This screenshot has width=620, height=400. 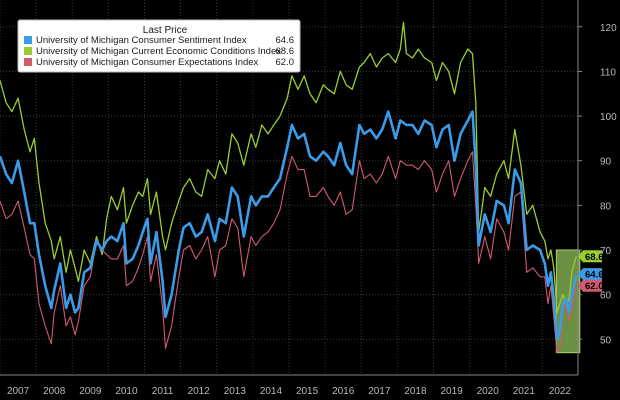 What do you see at coordinates (285, 40) in the screenshot?
I see `legend-entry-value: 64.6` at bounding box center [285, 40].